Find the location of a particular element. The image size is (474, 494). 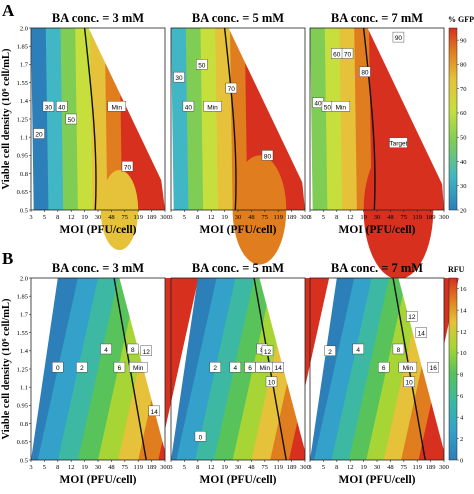

colorbar-gradient is located at coordinates (453, 369).